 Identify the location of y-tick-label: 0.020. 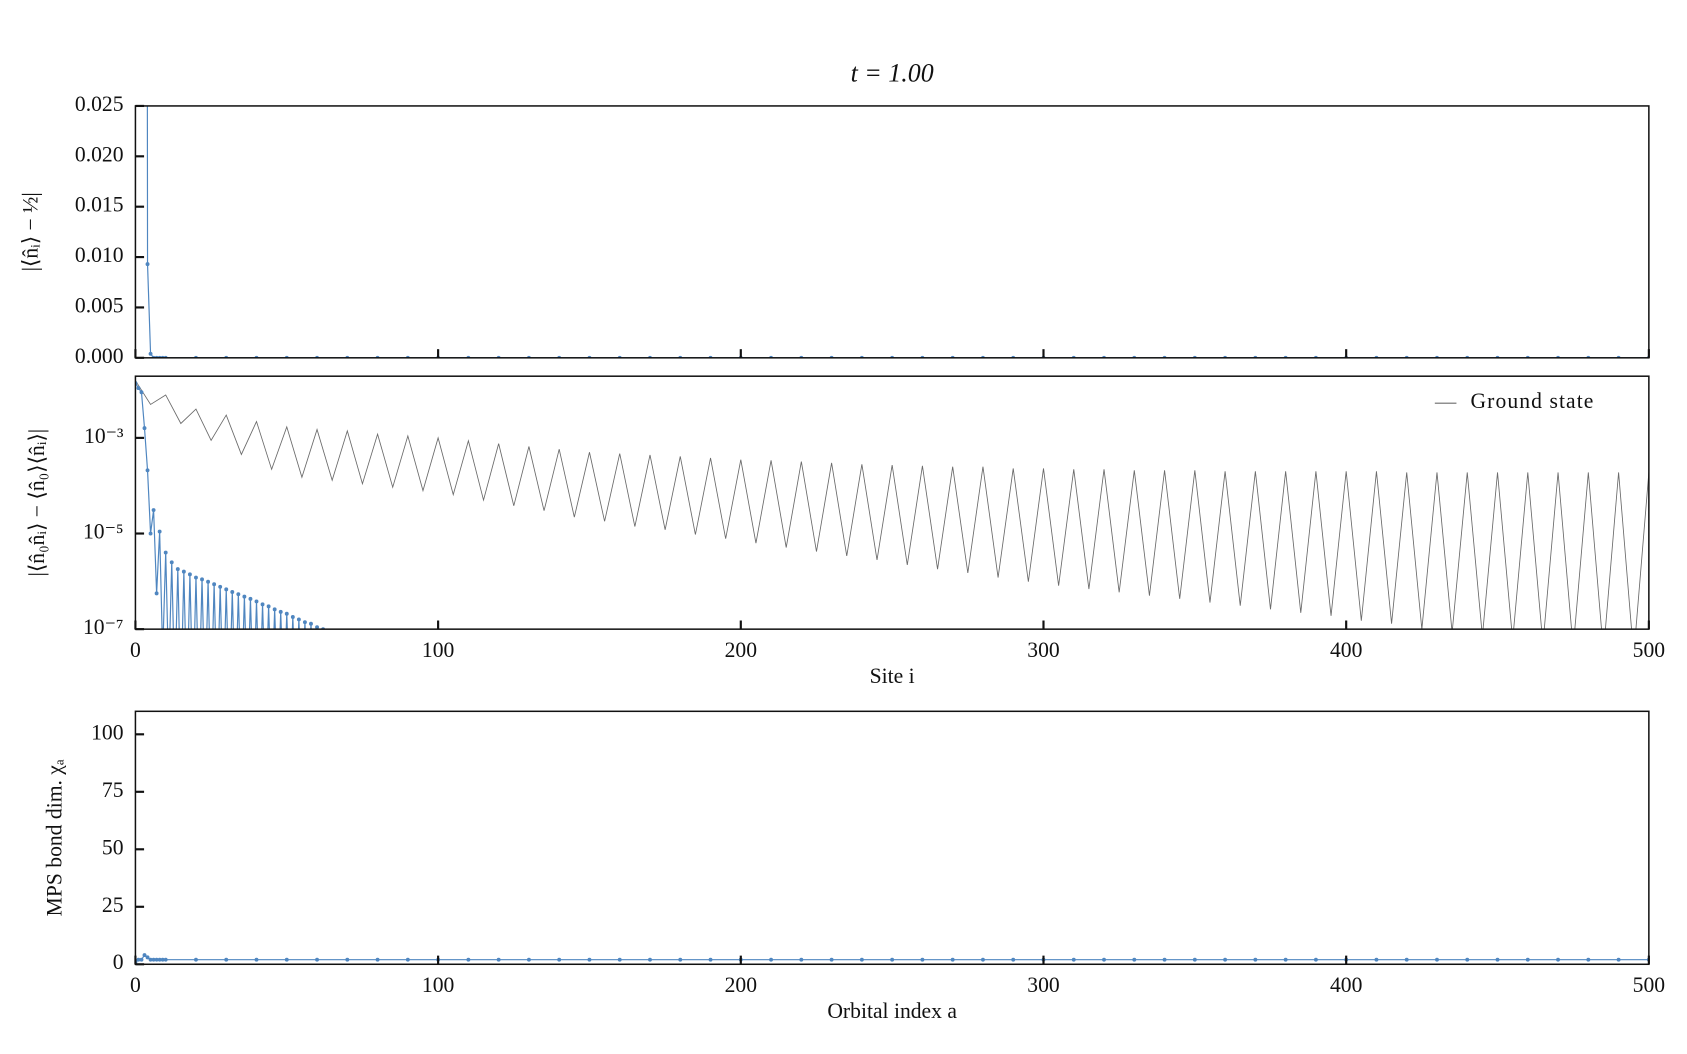
(99, 154).